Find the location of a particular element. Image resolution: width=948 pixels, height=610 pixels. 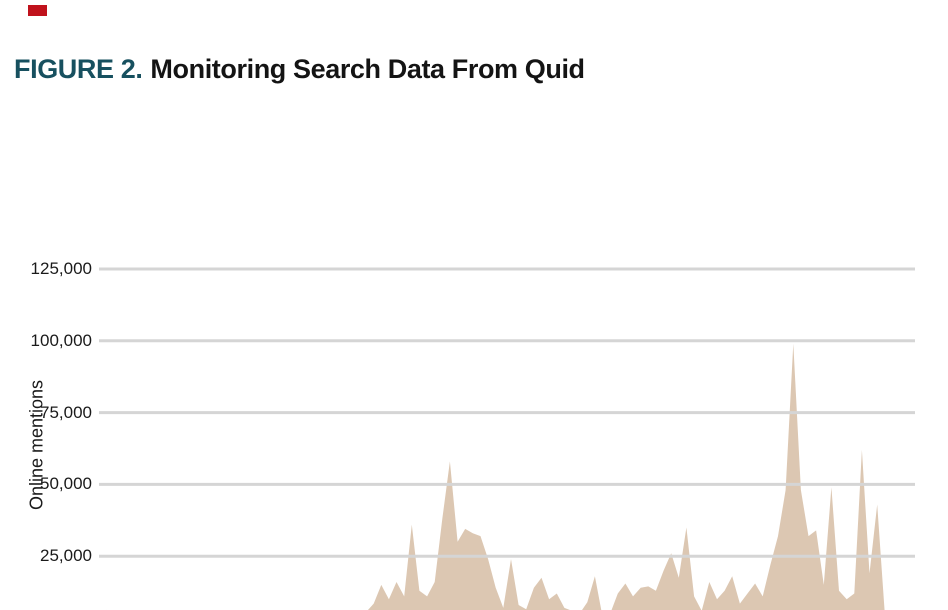

y-tick-label: 50,000 is located at coordinates (66, 484).